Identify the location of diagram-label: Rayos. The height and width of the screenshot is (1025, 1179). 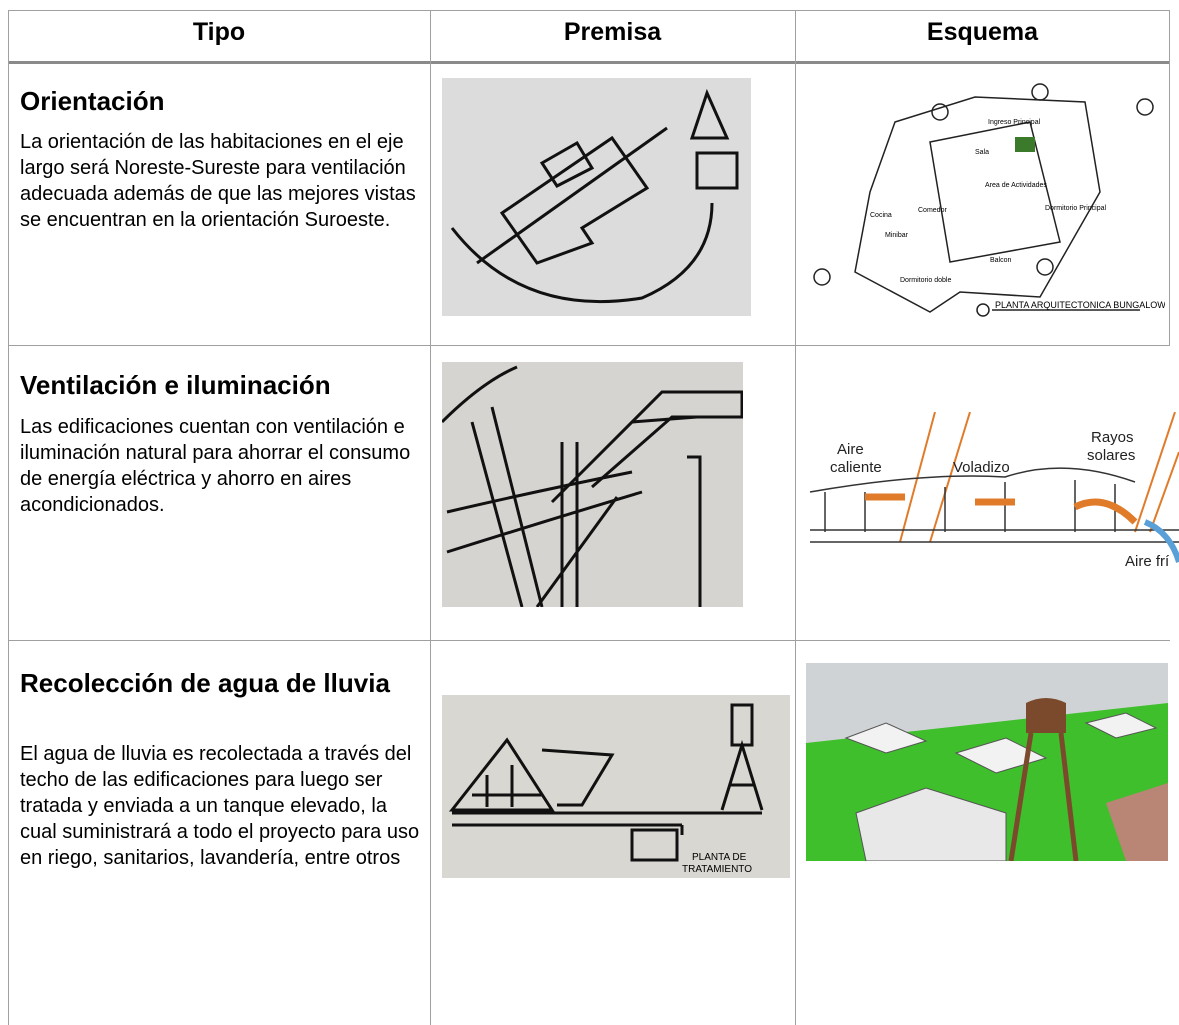
(1112, 437).